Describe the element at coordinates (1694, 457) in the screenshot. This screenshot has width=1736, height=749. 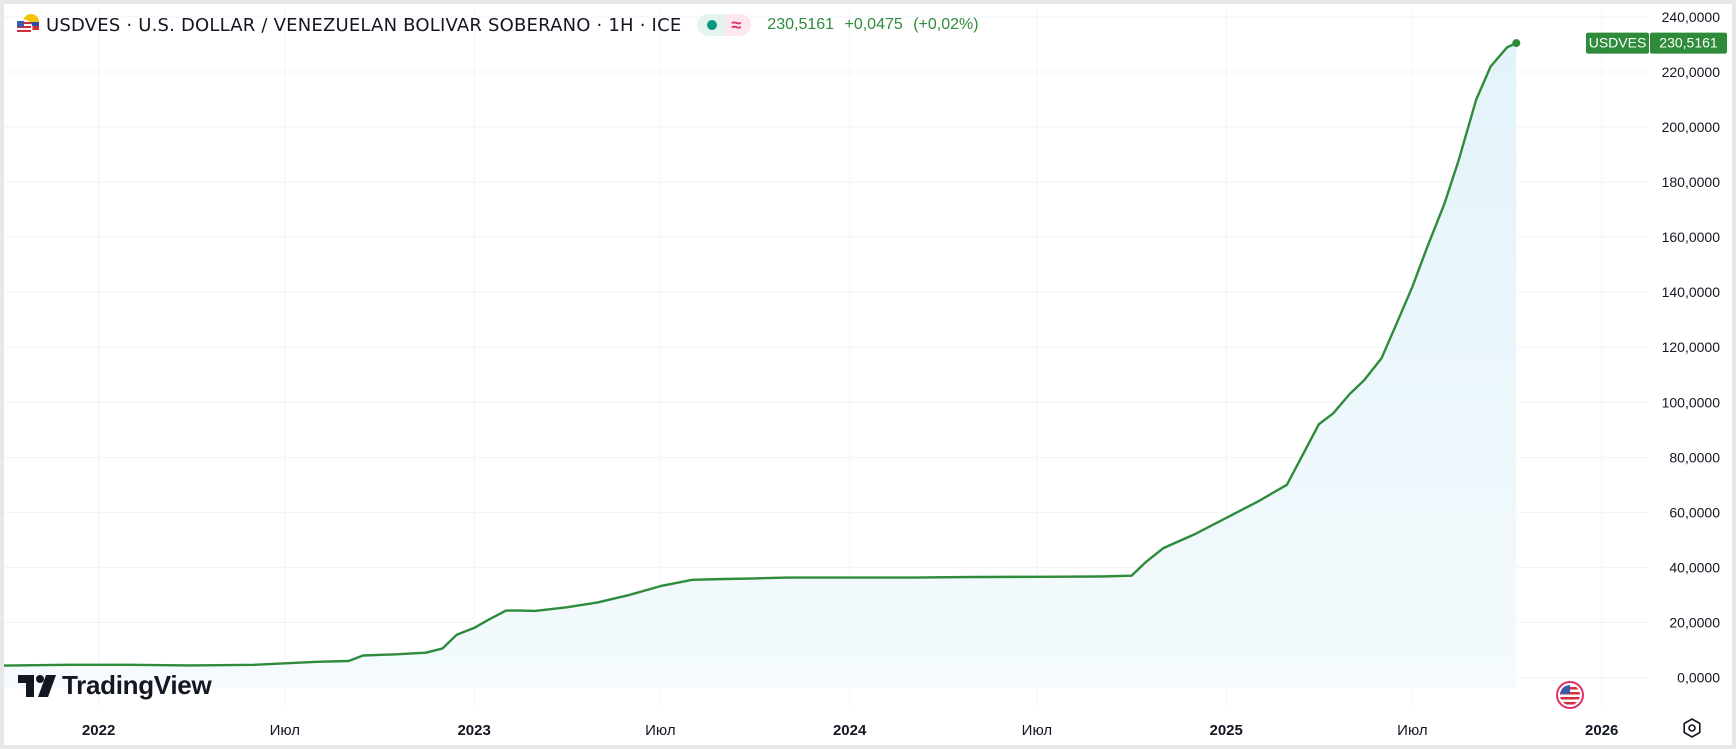
I see `y-tick-label: 80,0000` at that location.